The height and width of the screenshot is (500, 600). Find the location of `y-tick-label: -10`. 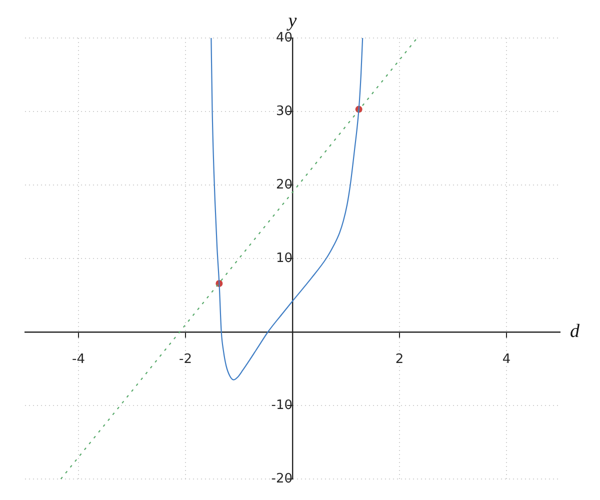

y-tick-label: -10 is located at coordinates (281, 405).